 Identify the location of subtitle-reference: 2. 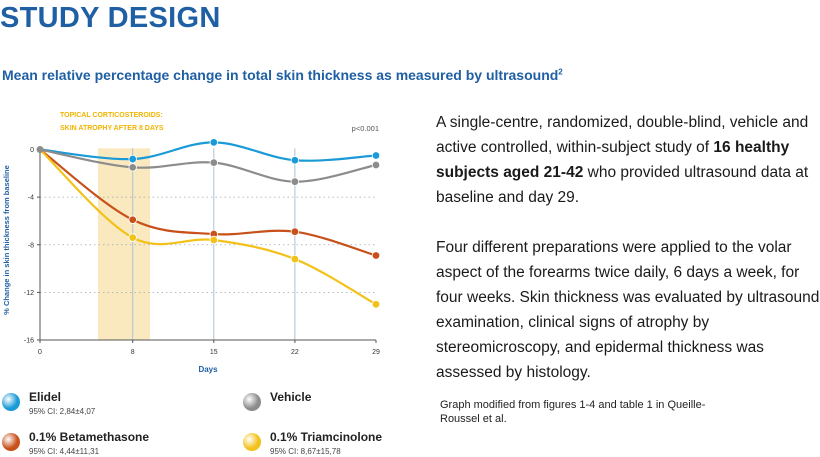
(560, 72).